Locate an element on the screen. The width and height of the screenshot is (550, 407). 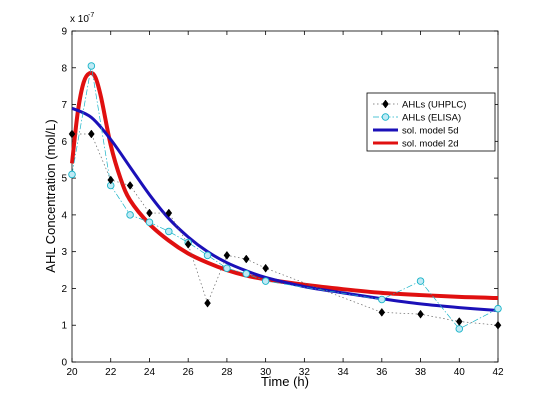
legend-label: AHLs (UHPLC) is located at coordinates (434, 105).